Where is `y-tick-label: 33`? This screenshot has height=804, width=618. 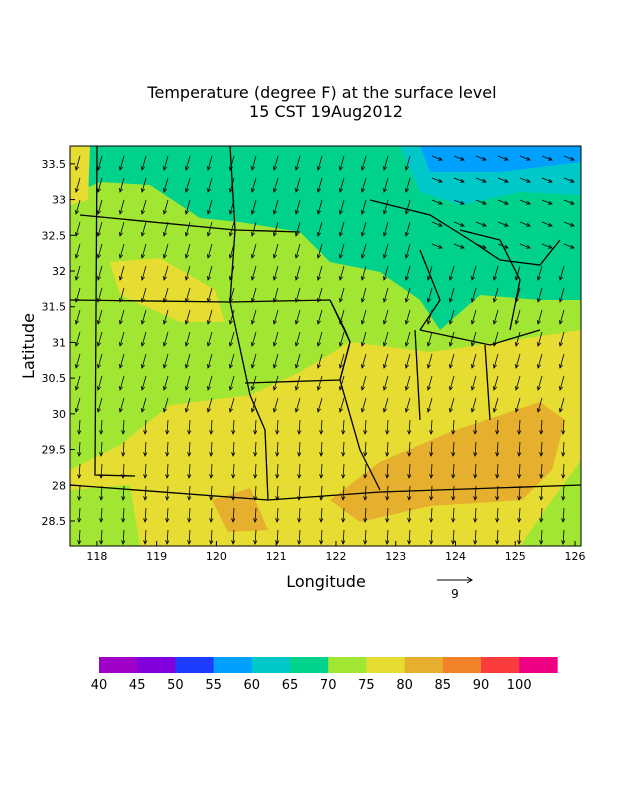
y-tick-label: 33 is located at coordinates (59, 200).